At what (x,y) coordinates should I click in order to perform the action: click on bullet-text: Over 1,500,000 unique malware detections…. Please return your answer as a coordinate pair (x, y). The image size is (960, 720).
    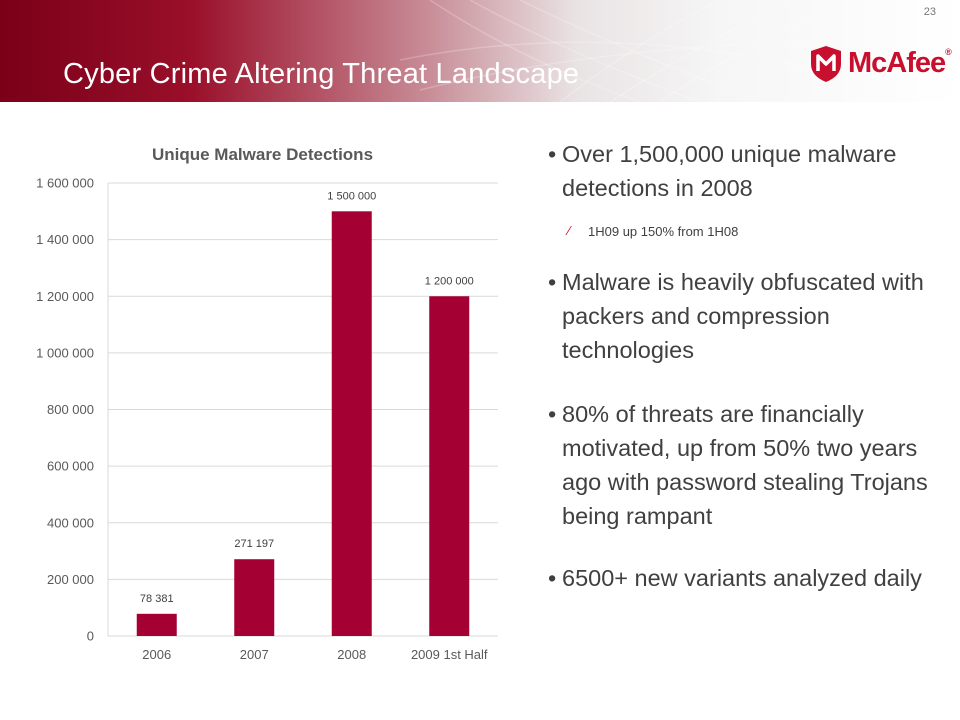
    Looking at the image, I should click on (729, 171).